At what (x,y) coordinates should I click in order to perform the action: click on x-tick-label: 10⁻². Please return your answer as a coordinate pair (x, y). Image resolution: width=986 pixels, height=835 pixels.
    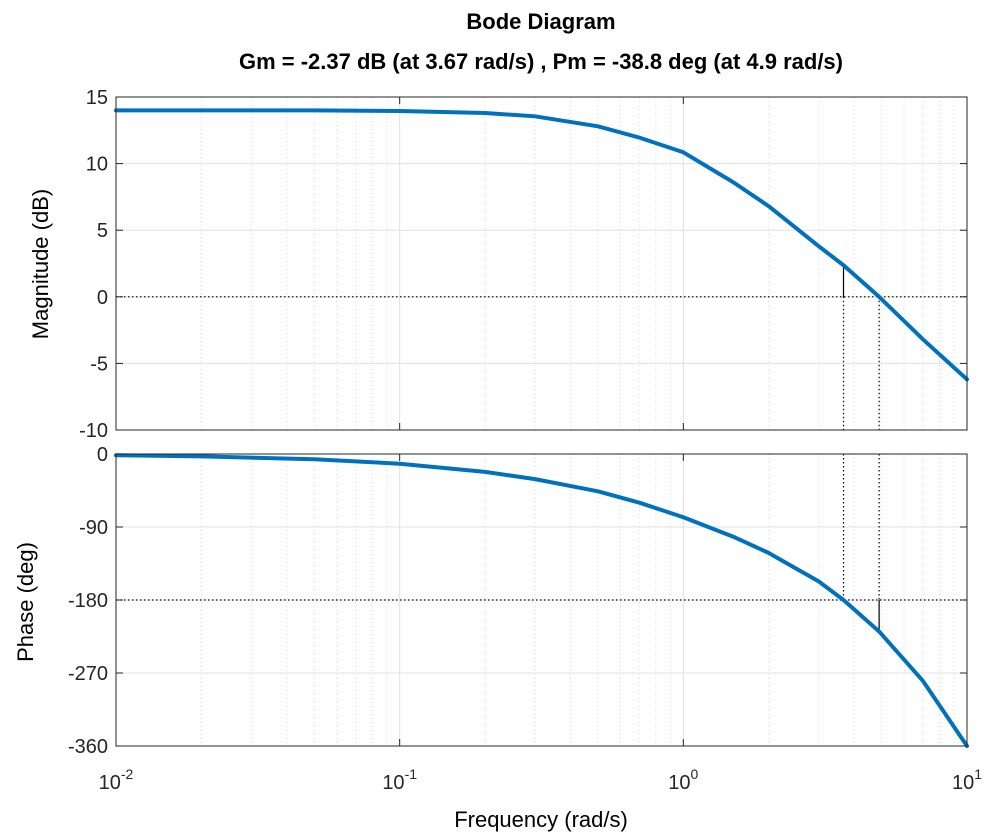
    Looking at the image, I should click on (116, 780).